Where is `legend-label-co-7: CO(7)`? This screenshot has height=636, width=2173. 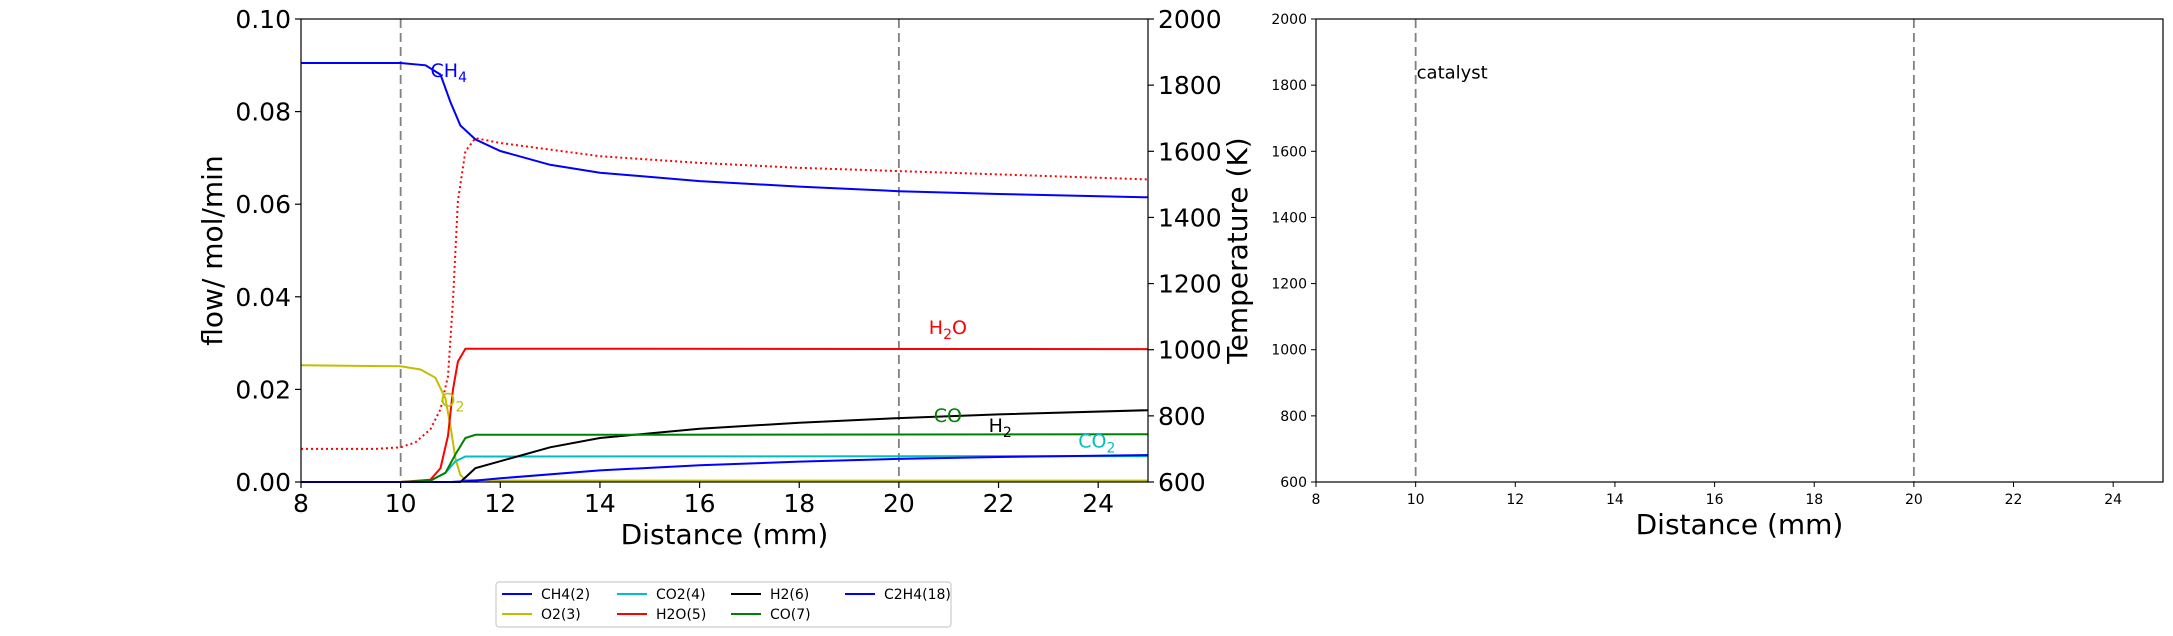 legend-label-co-7: CO(7) is located at coordinates (790, 615).